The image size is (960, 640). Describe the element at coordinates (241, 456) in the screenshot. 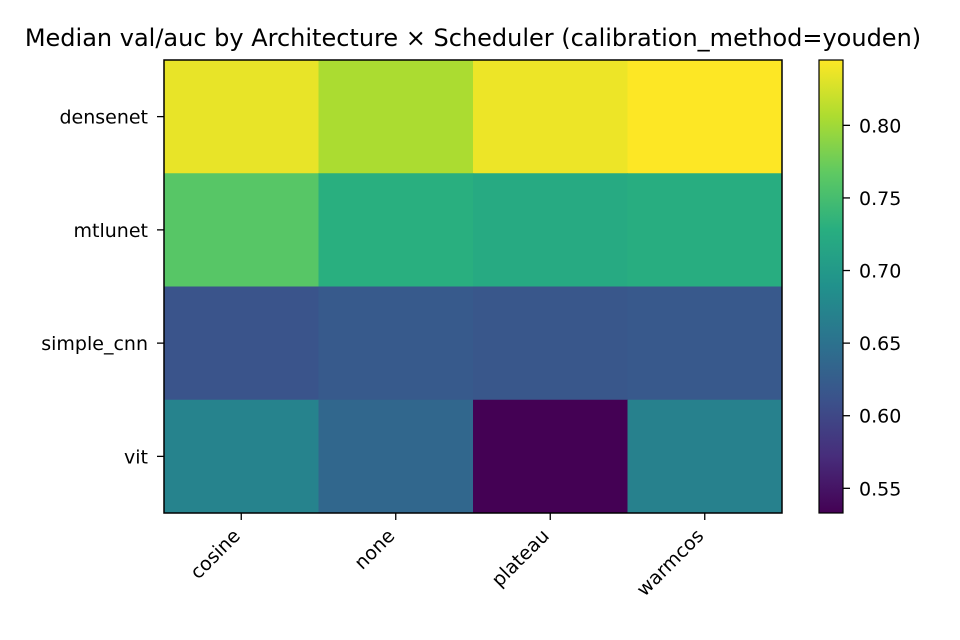

I see `heatmap-cell-vit-cosine` at that location.